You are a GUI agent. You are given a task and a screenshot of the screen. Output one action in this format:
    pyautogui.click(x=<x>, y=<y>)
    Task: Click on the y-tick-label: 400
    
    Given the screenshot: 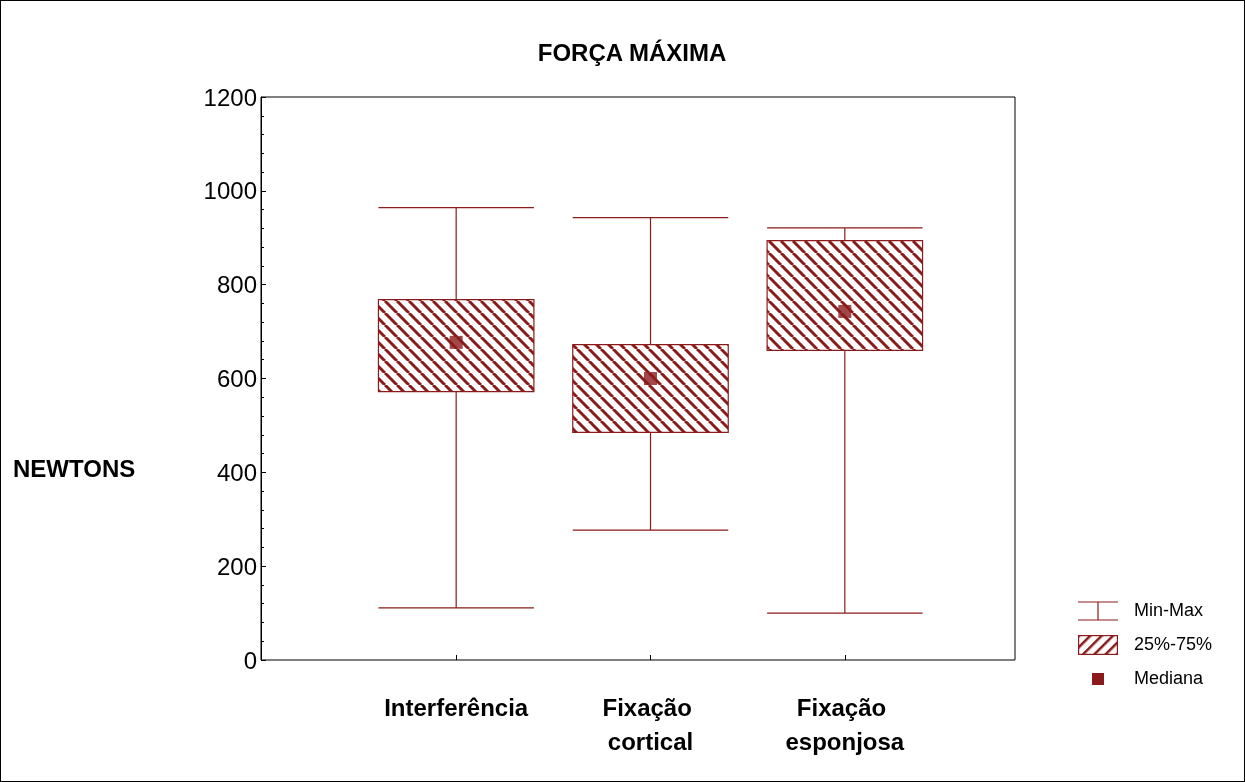 What is the action you would take?
    pyautogui.click(x=236, y=472)
    